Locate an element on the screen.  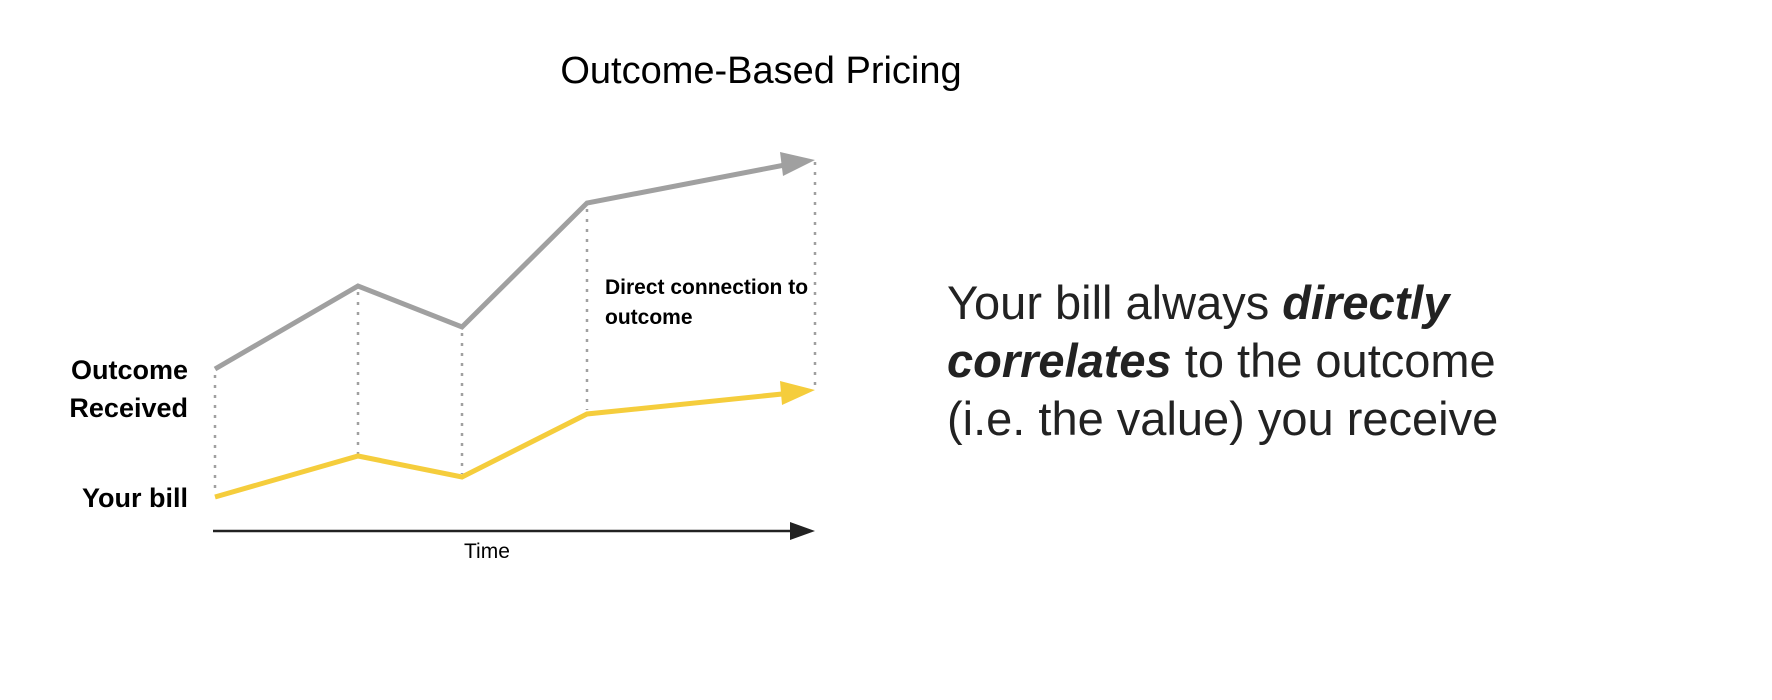
your-bill-label: Your bill is located at coordinates (135, 498).